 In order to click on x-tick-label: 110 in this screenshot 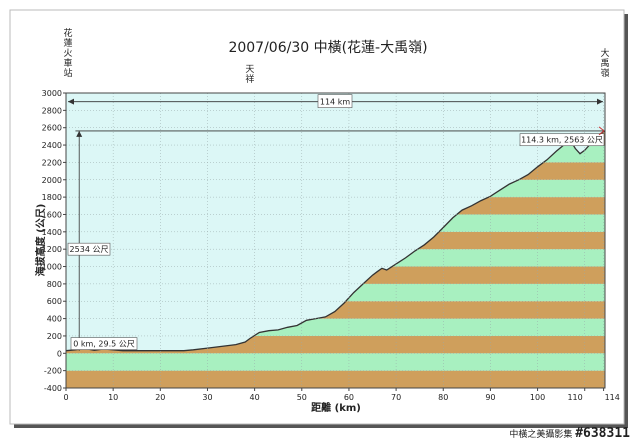, I will do `click(574, 397)`.